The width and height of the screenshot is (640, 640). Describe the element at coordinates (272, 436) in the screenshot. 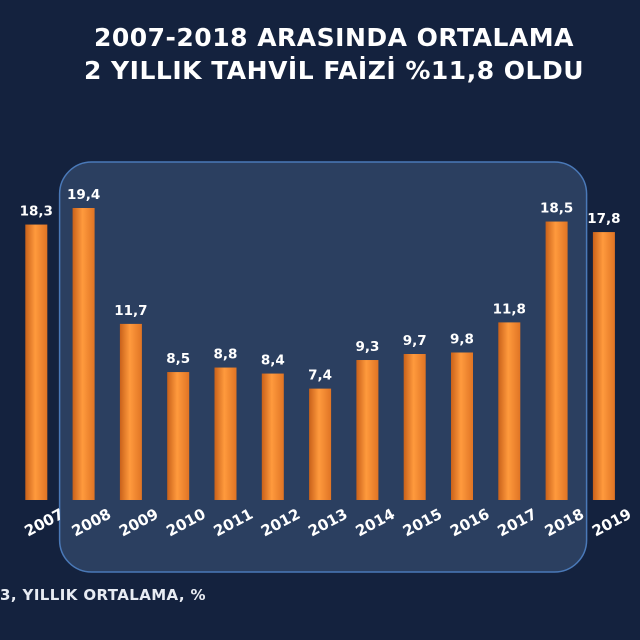

I see `bar-2012` at that location.